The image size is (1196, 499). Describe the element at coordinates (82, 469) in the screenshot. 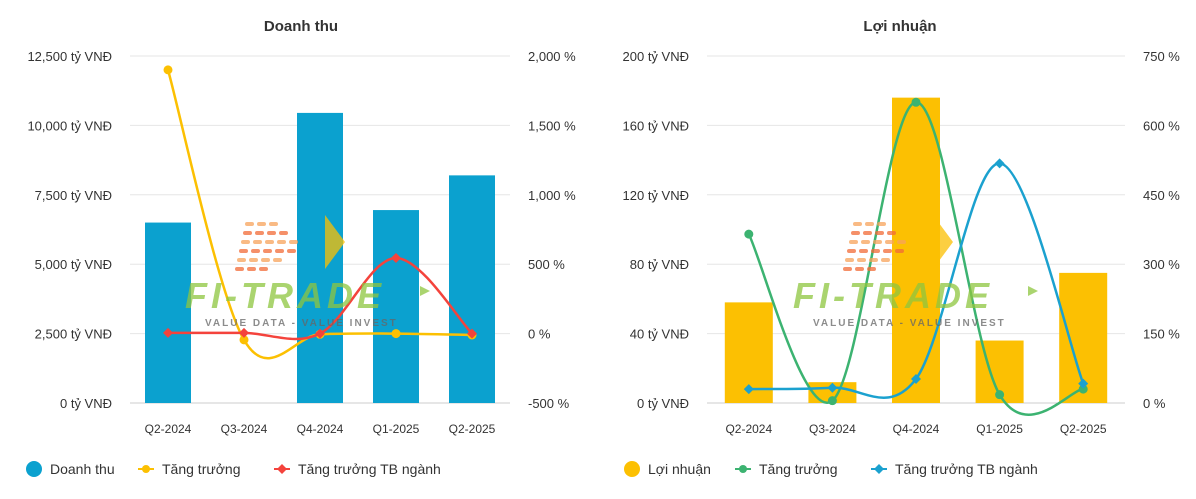

I see `chart1-legend-bar-label: Doanh thu` at that location.